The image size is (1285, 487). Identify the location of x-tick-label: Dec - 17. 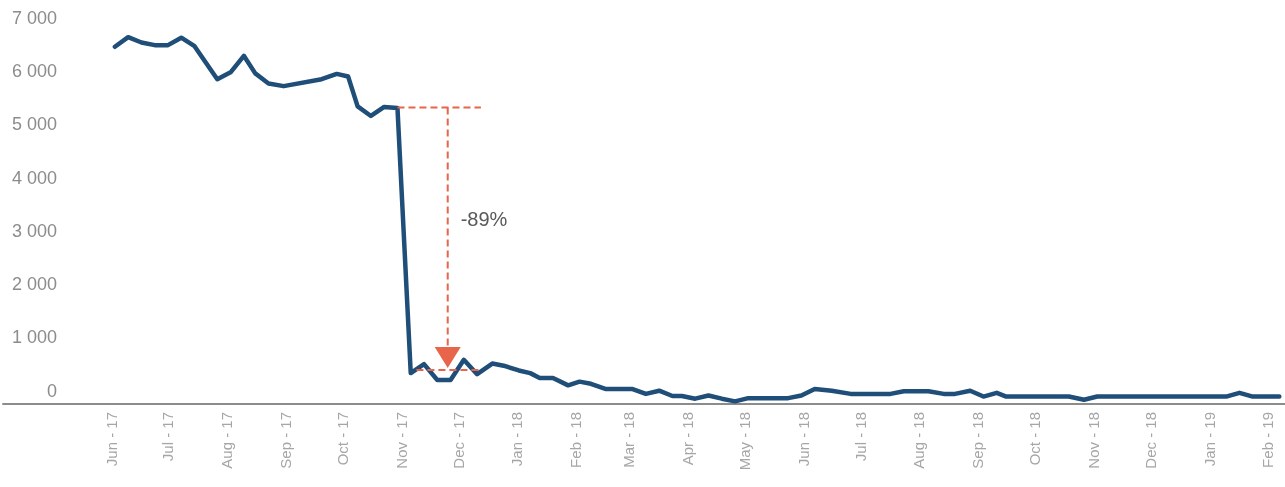
(458, 440).